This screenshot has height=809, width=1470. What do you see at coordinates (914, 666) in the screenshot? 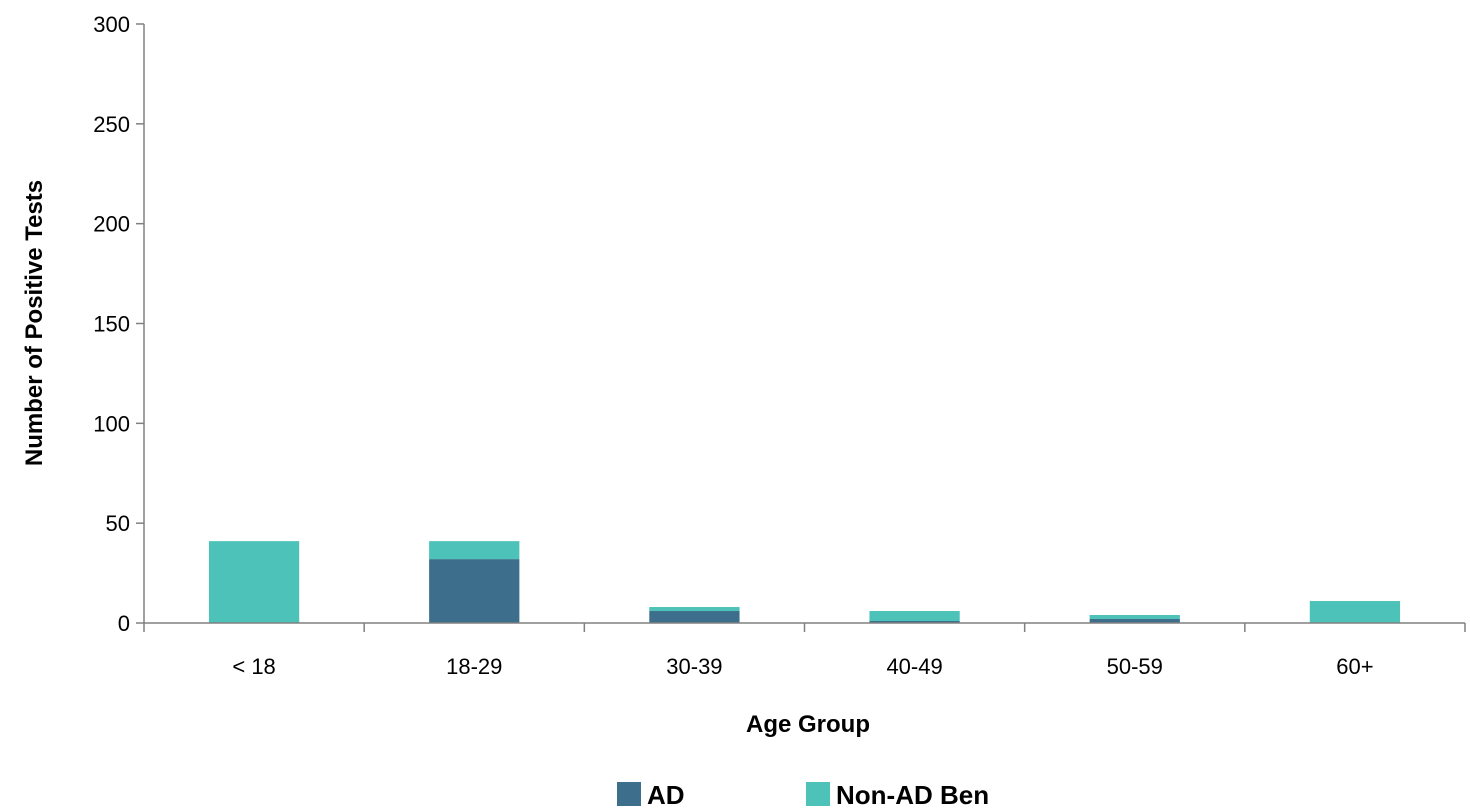
I see `x-tick-label: 40-49` at bounding box center [914, 666].